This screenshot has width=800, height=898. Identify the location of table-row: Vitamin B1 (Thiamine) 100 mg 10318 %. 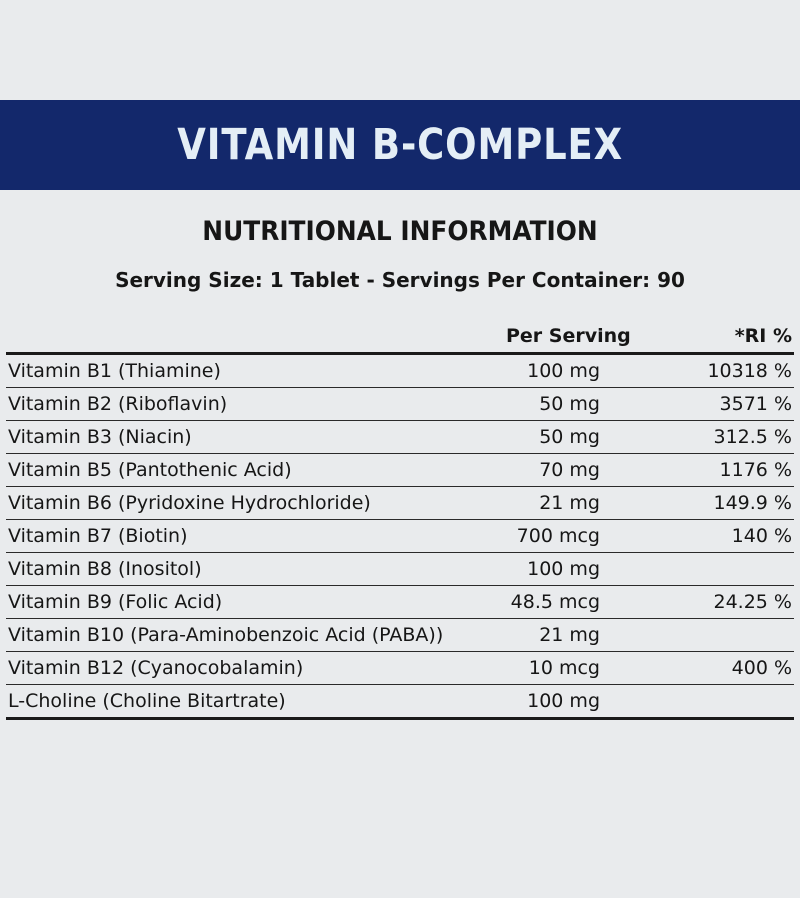
(400, 370).